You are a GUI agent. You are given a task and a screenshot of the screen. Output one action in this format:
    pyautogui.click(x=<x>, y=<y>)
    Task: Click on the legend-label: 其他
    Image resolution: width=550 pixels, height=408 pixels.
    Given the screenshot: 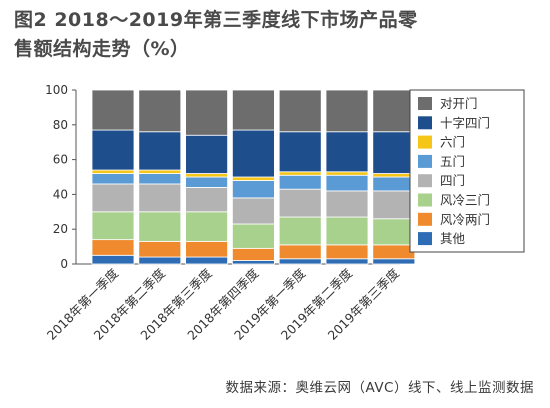 What is the action you would take?
    pyautogui.click(x=453, y=238)
    